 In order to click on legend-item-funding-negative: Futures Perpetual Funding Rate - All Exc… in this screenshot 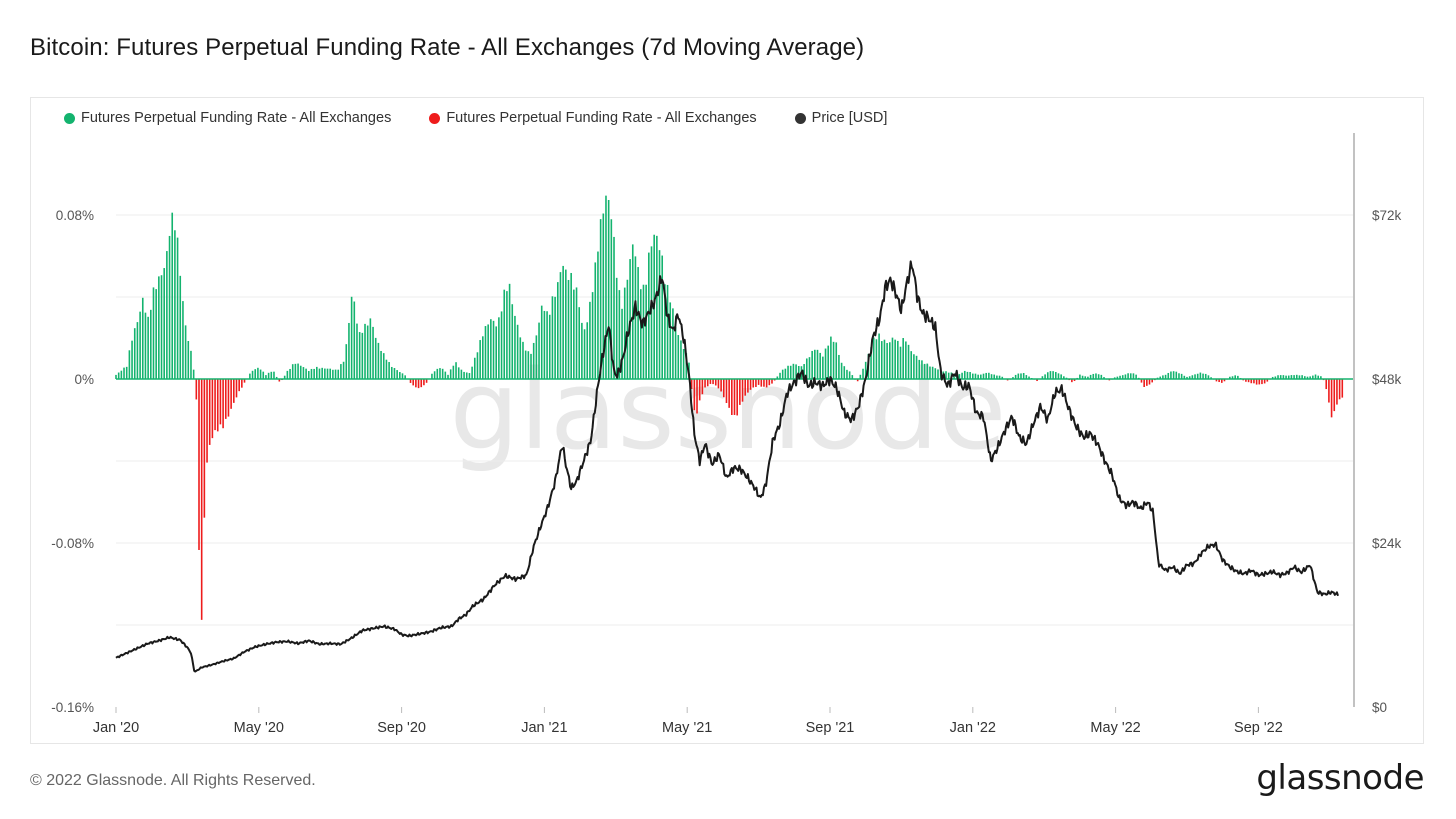, I will do `click(593, 118)`.